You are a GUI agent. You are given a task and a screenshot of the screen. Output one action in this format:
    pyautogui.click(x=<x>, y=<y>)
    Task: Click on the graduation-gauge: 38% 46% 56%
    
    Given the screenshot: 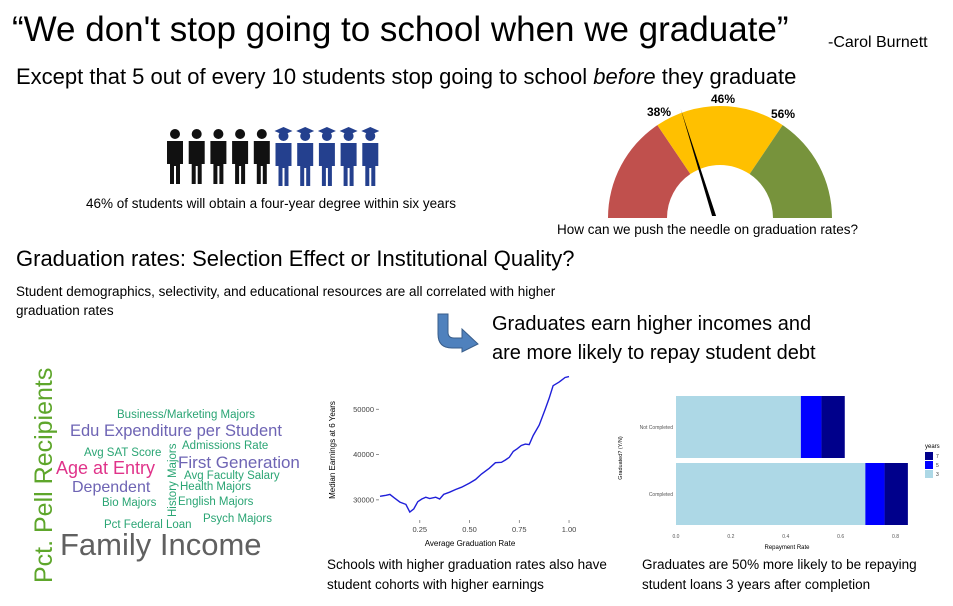 What is the action you would take?
    pyautogui.click(x=720, y=155)
    